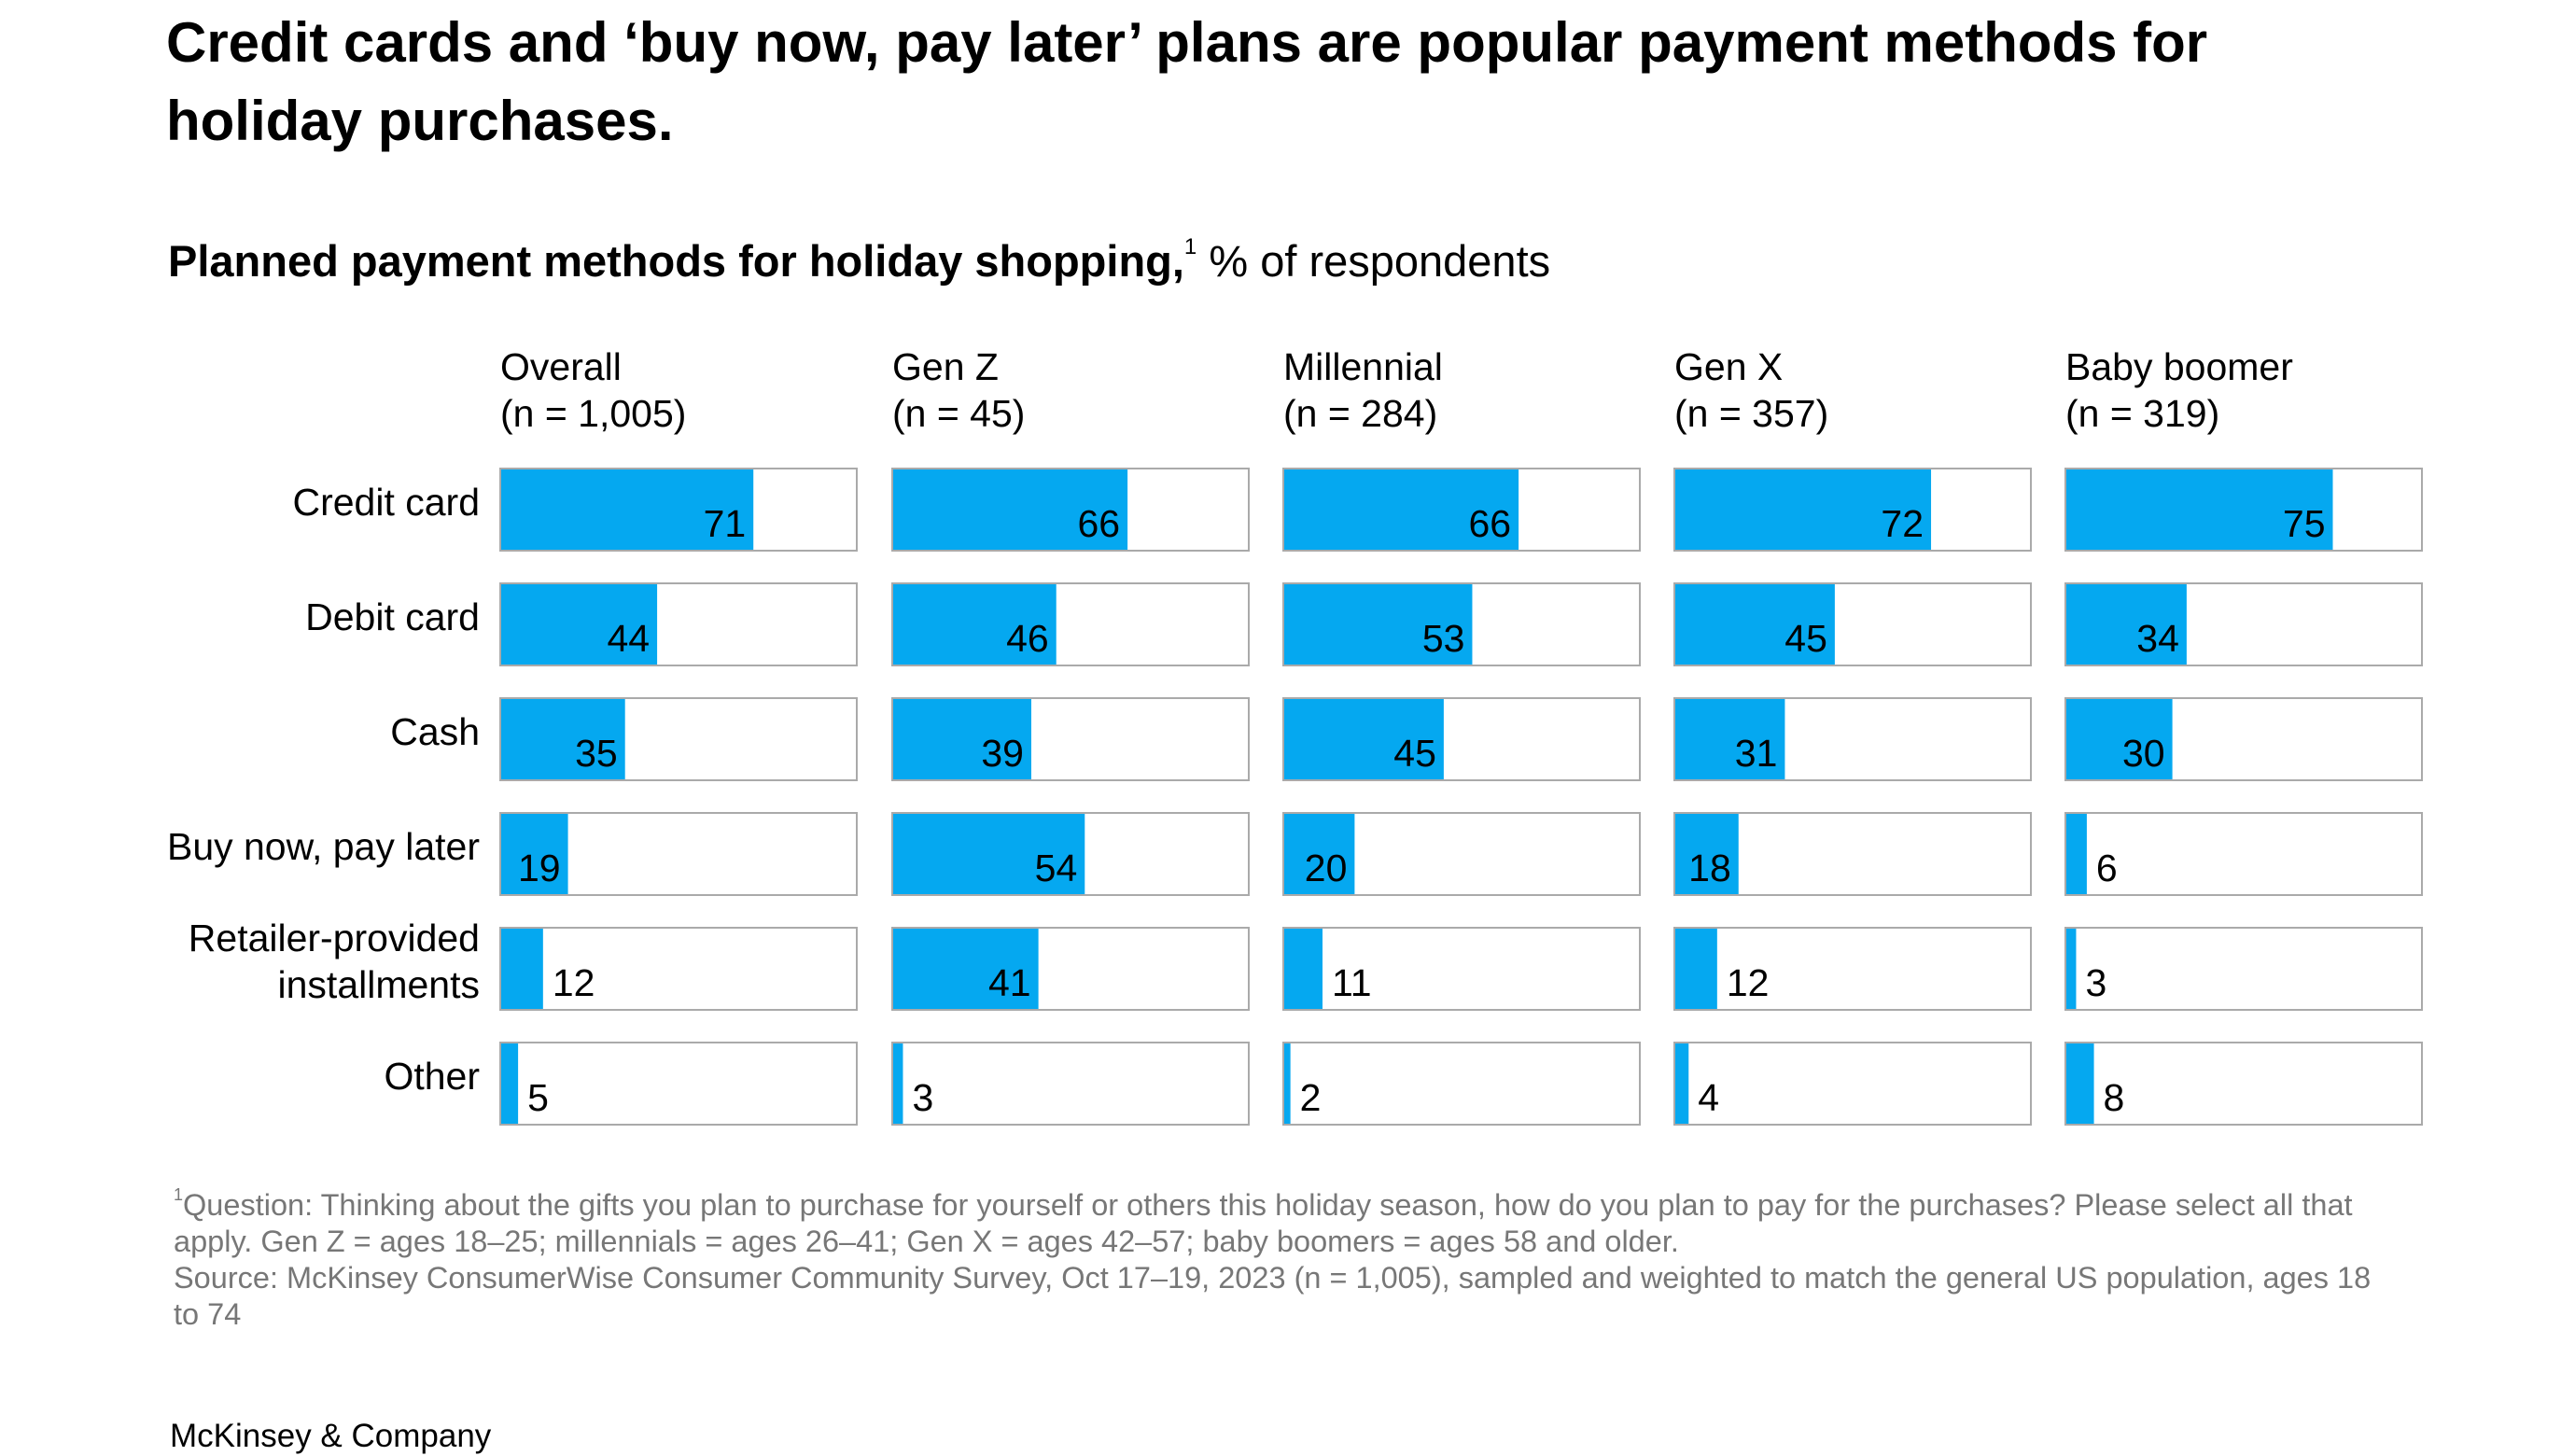  Describe the element at coordinates (392, 616) in the screenshot. I see `row-label: Debit card` at that location.